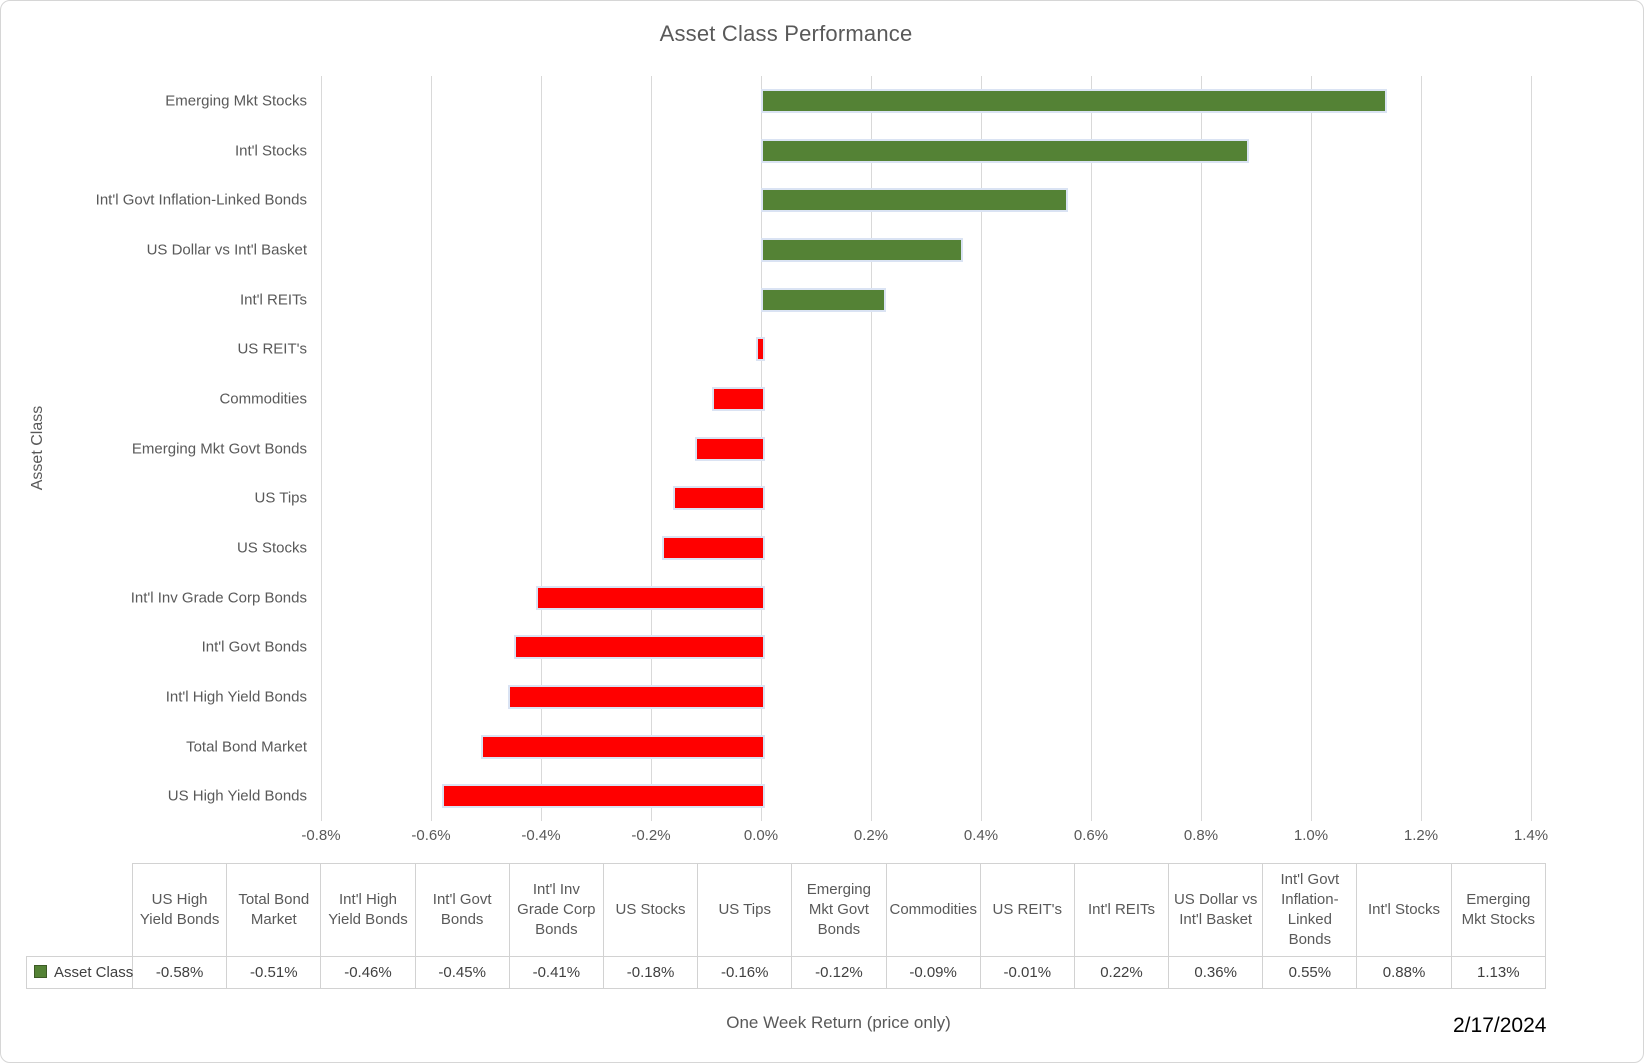 This screenshot has width=1644, height=1063. Describe the element at coordinates (368, 972) in the screenshot. I see `table-value-cell: -0.46%` at that location.